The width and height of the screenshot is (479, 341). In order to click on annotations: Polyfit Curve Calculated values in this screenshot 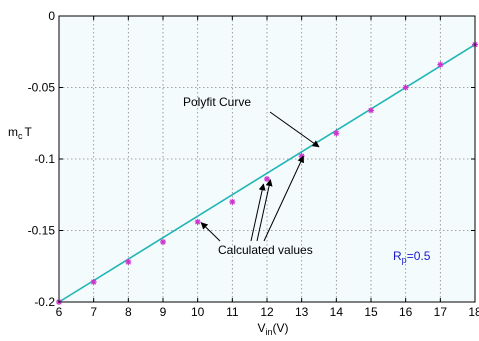, I will do `click(251, 176)`.